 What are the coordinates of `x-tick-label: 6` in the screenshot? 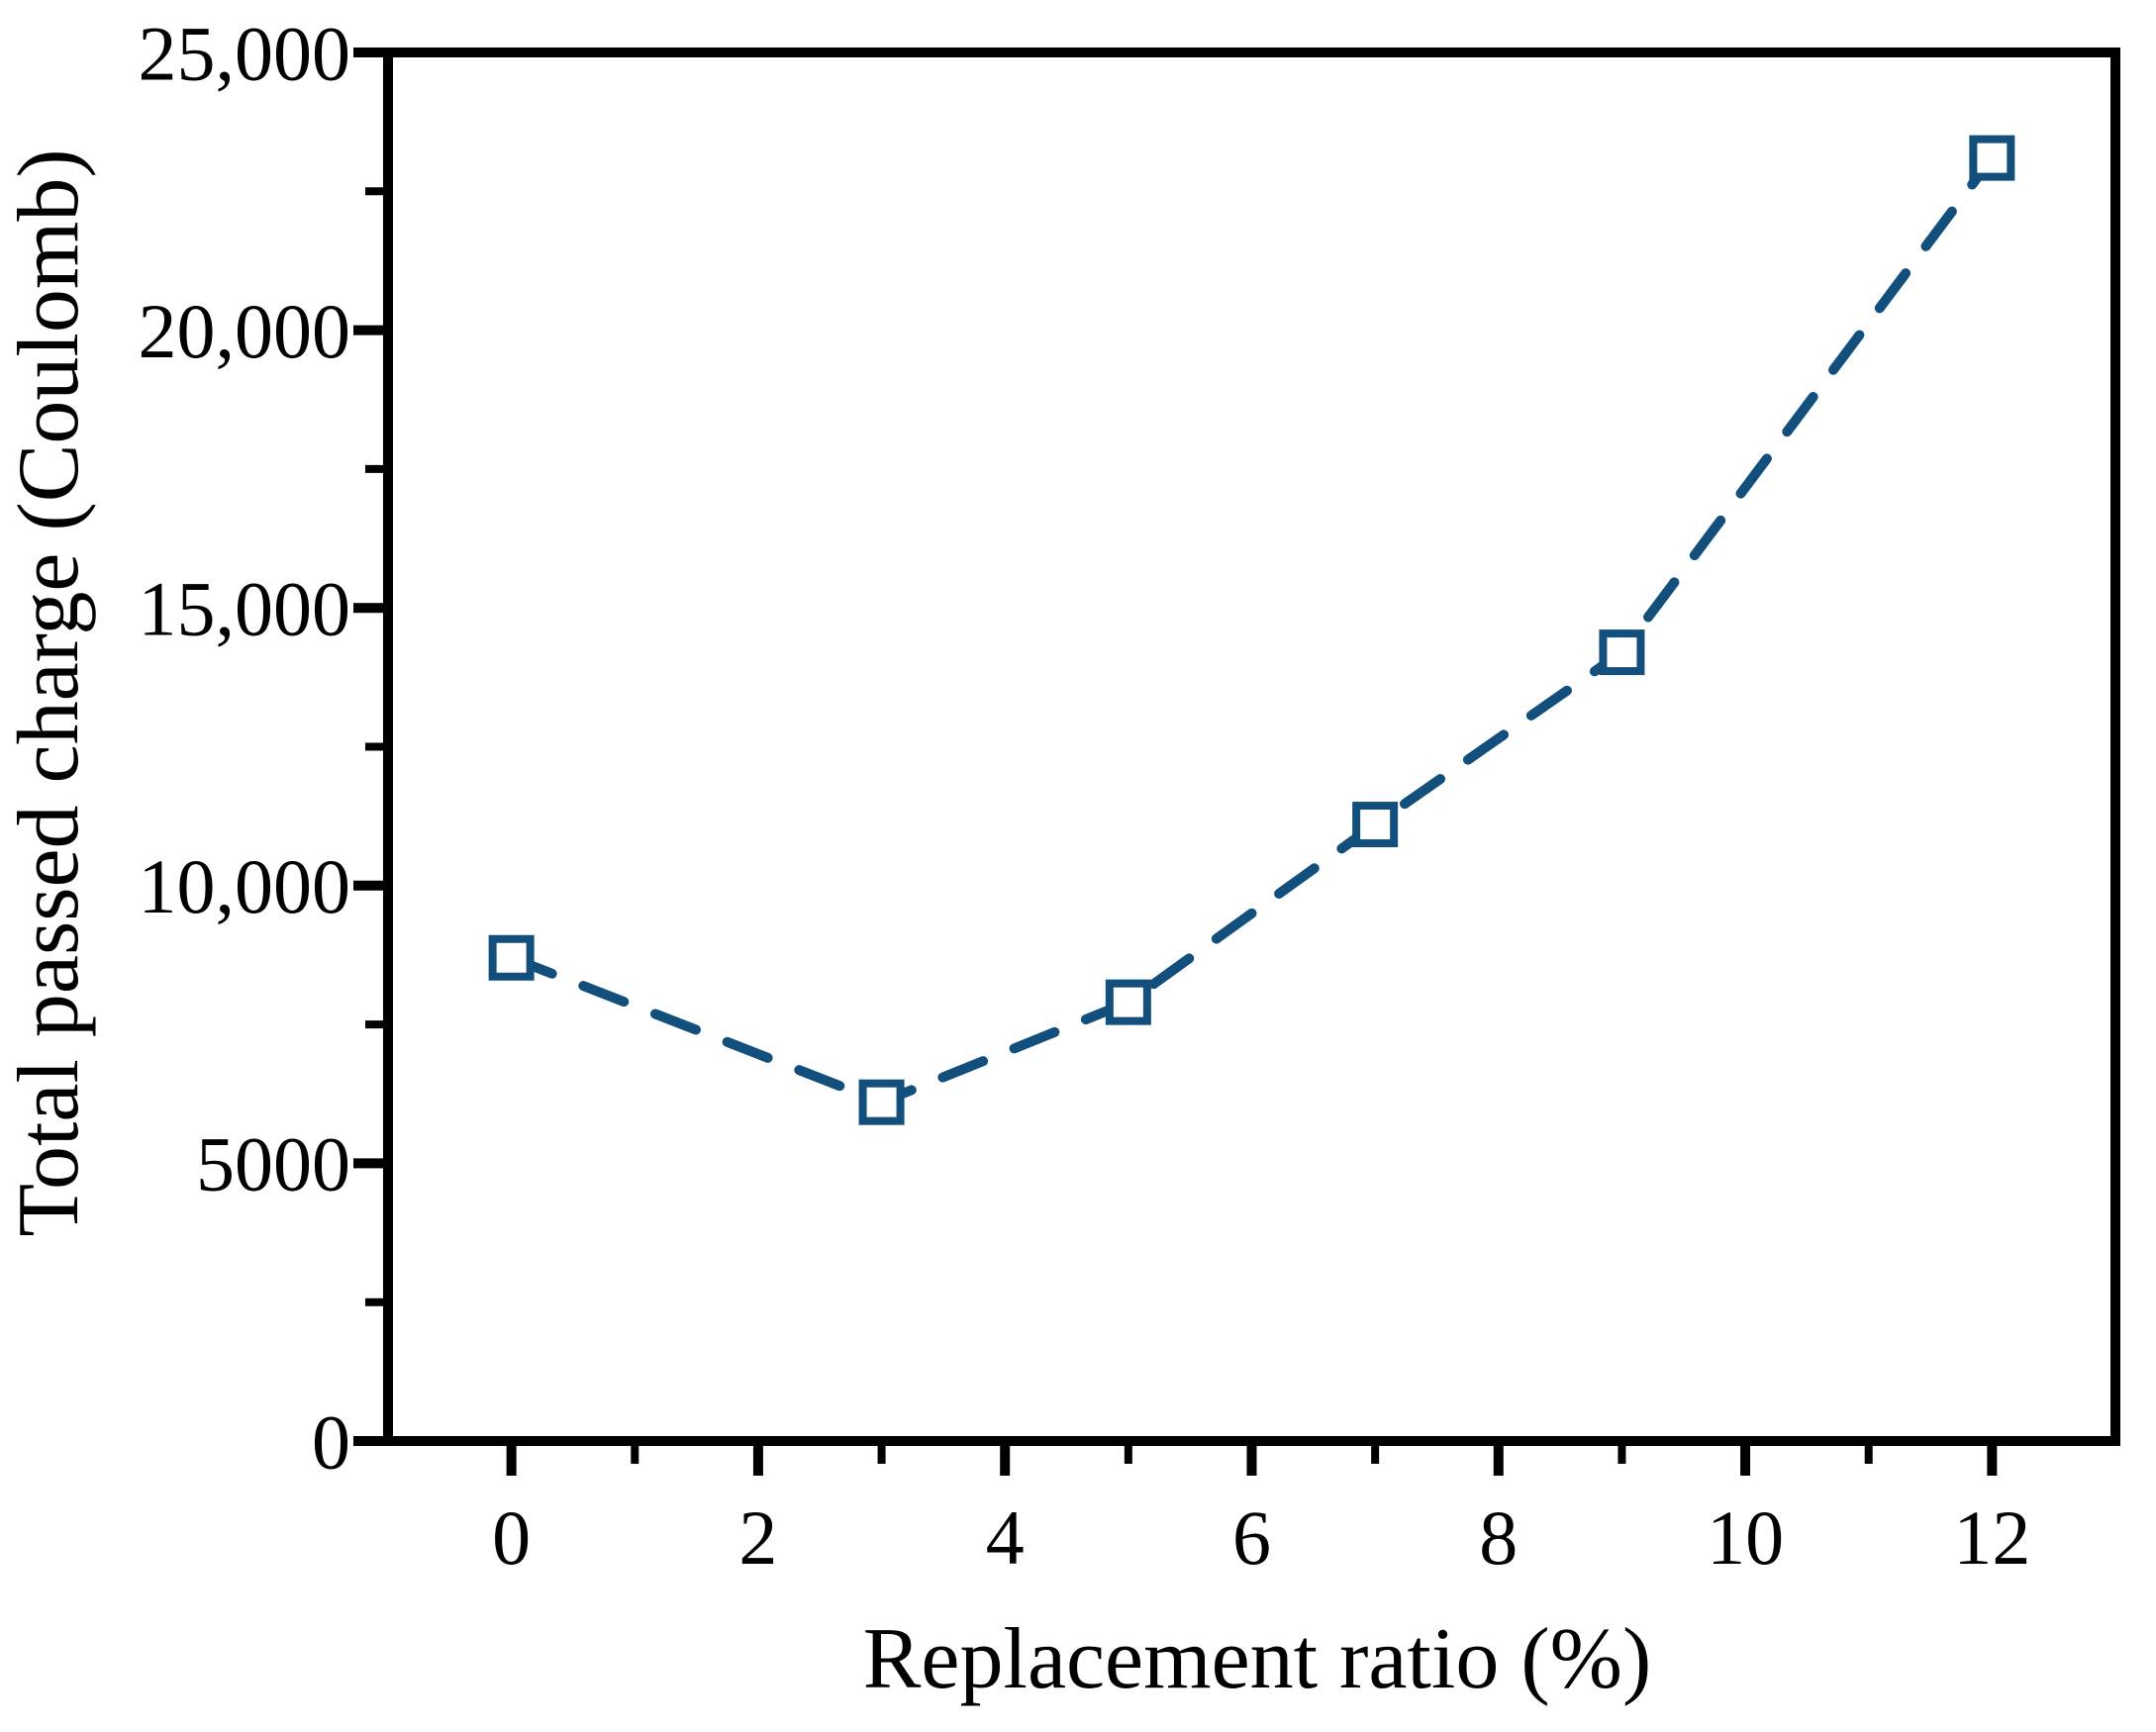 It's located at (1251, 1538).